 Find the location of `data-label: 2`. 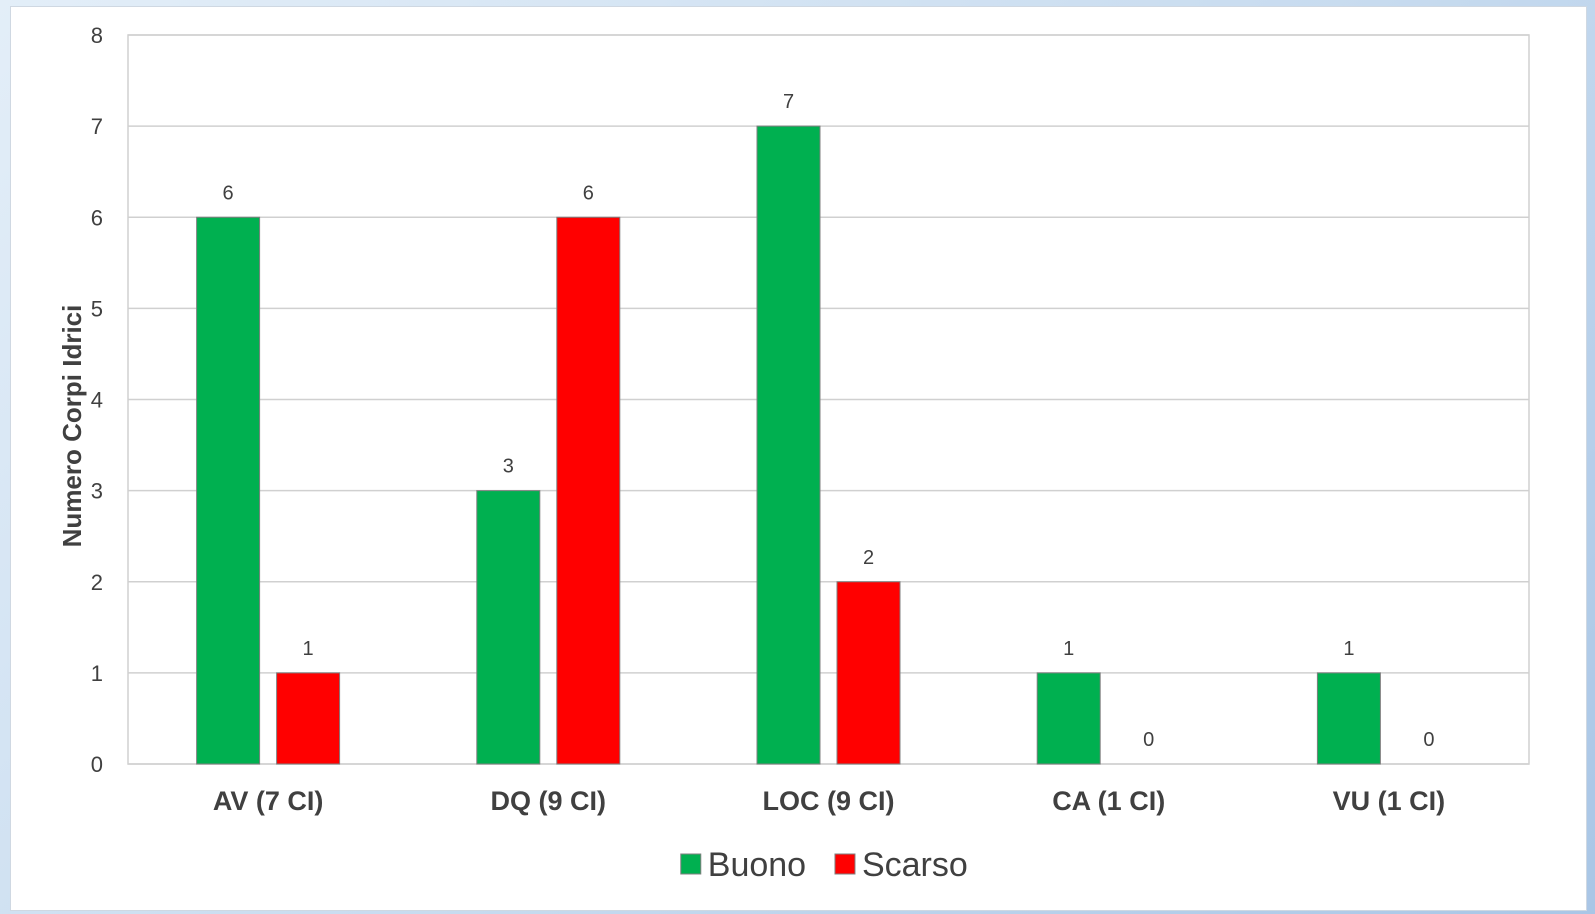

data-label: 2 is located at coordinates (868, 558).